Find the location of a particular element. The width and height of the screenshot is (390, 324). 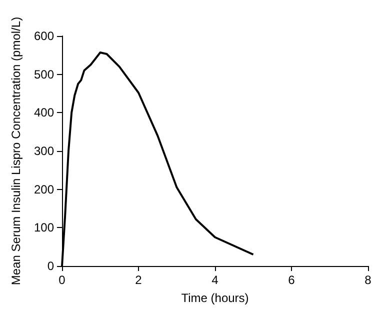

y-tick-label: 500 is located at coordinates (44, 74).